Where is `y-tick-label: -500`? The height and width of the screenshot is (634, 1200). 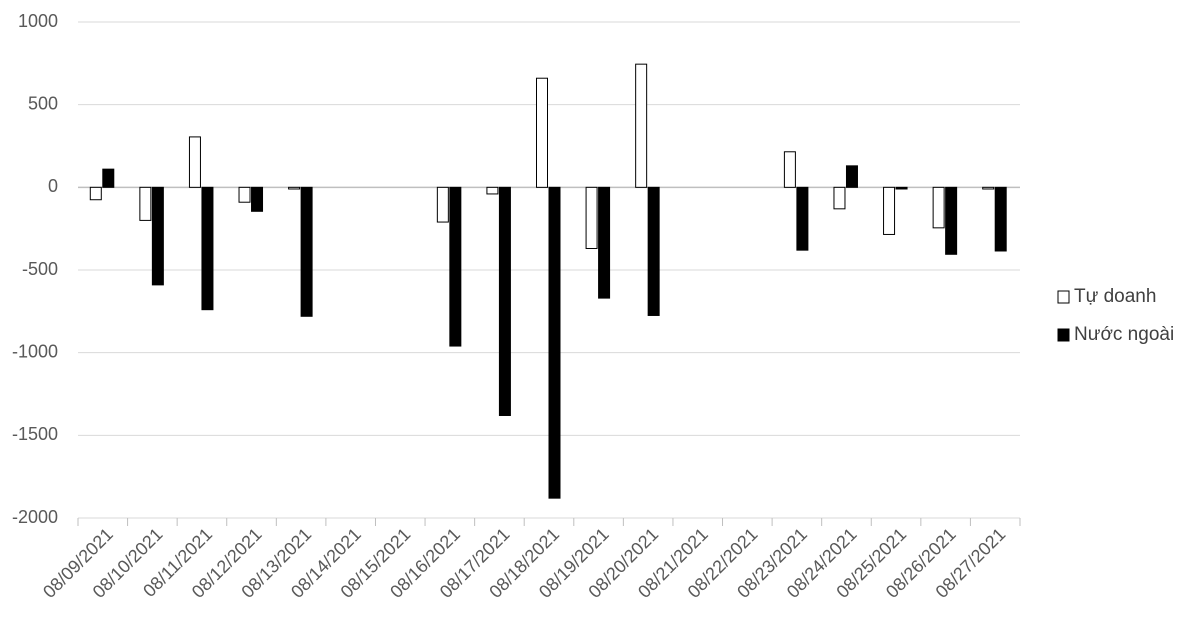
y-tick-label: -500 is located at coordinates (40, 269).